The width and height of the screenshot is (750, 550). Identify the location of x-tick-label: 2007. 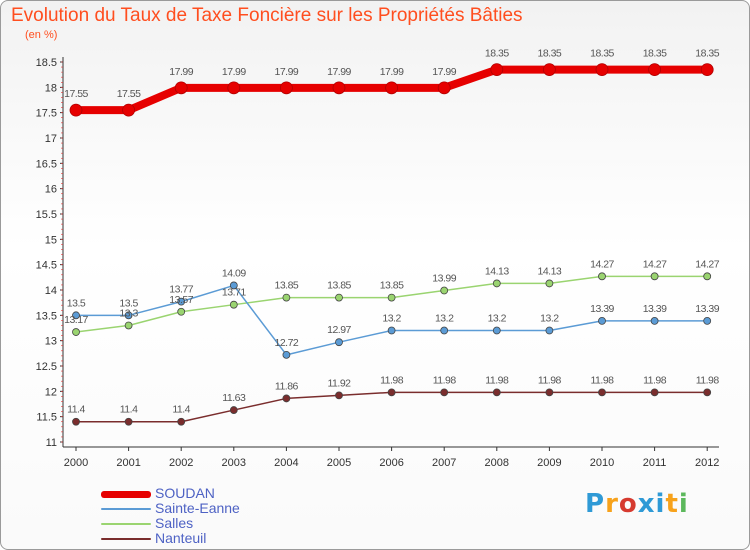
(444, 463).